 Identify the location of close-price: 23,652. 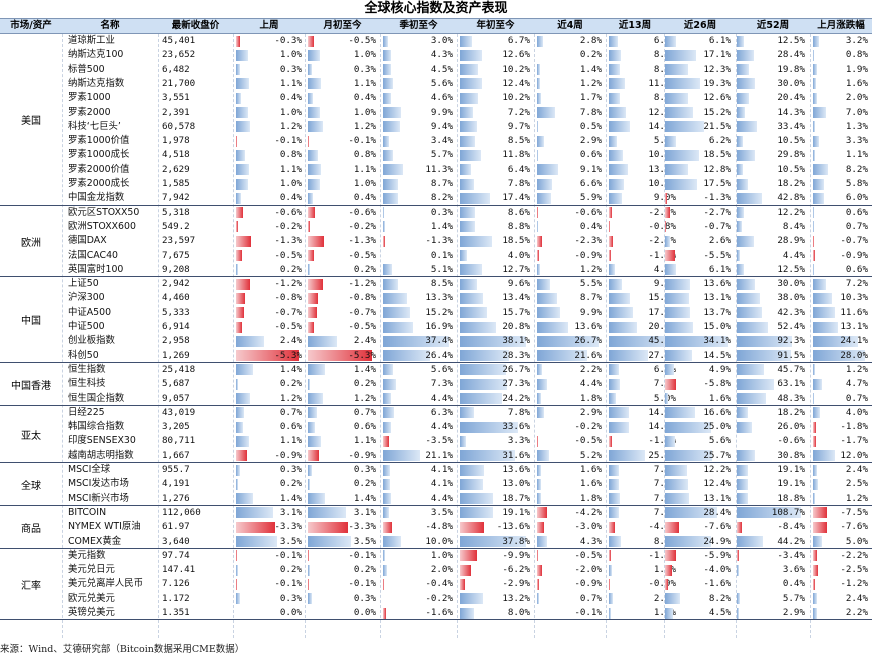
(179, 55).